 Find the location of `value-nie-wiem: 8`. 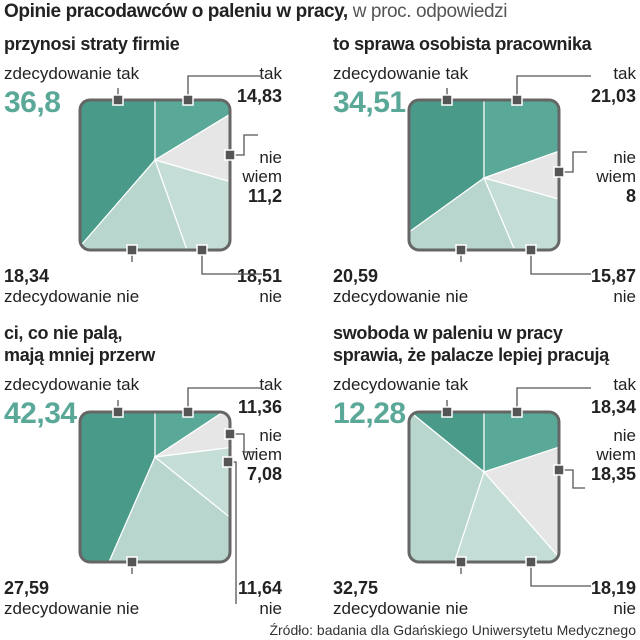

value-nie-wiem: 8 is located at coordinates (630, 196).